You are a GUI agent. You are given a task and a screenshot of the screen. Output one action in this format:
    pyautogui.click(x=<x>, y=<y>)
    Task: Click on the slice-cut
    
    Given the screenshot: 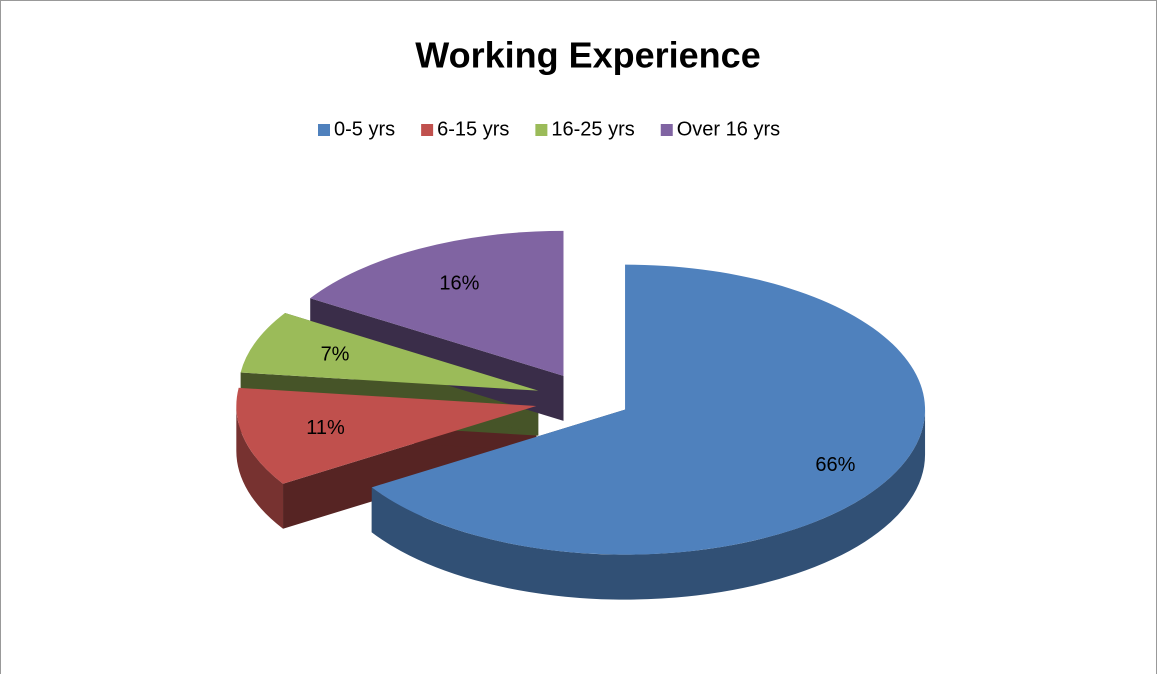 What is the action you would take?
    pyautogui.click(x=437, y=359)
    